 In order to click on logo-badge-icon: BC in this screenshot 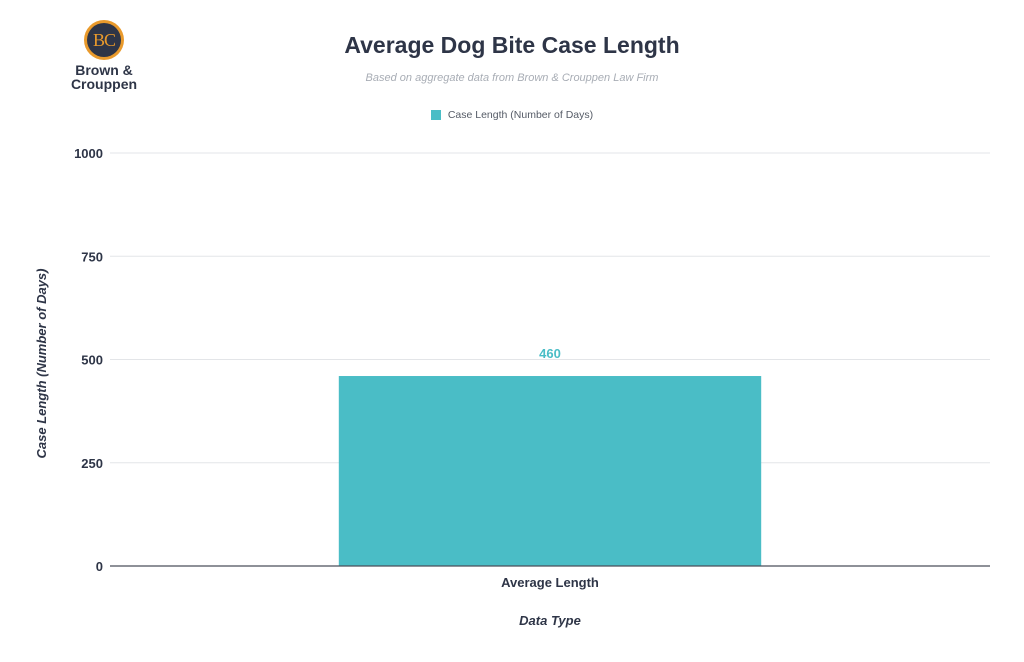, I will do `click(104, 40)`.